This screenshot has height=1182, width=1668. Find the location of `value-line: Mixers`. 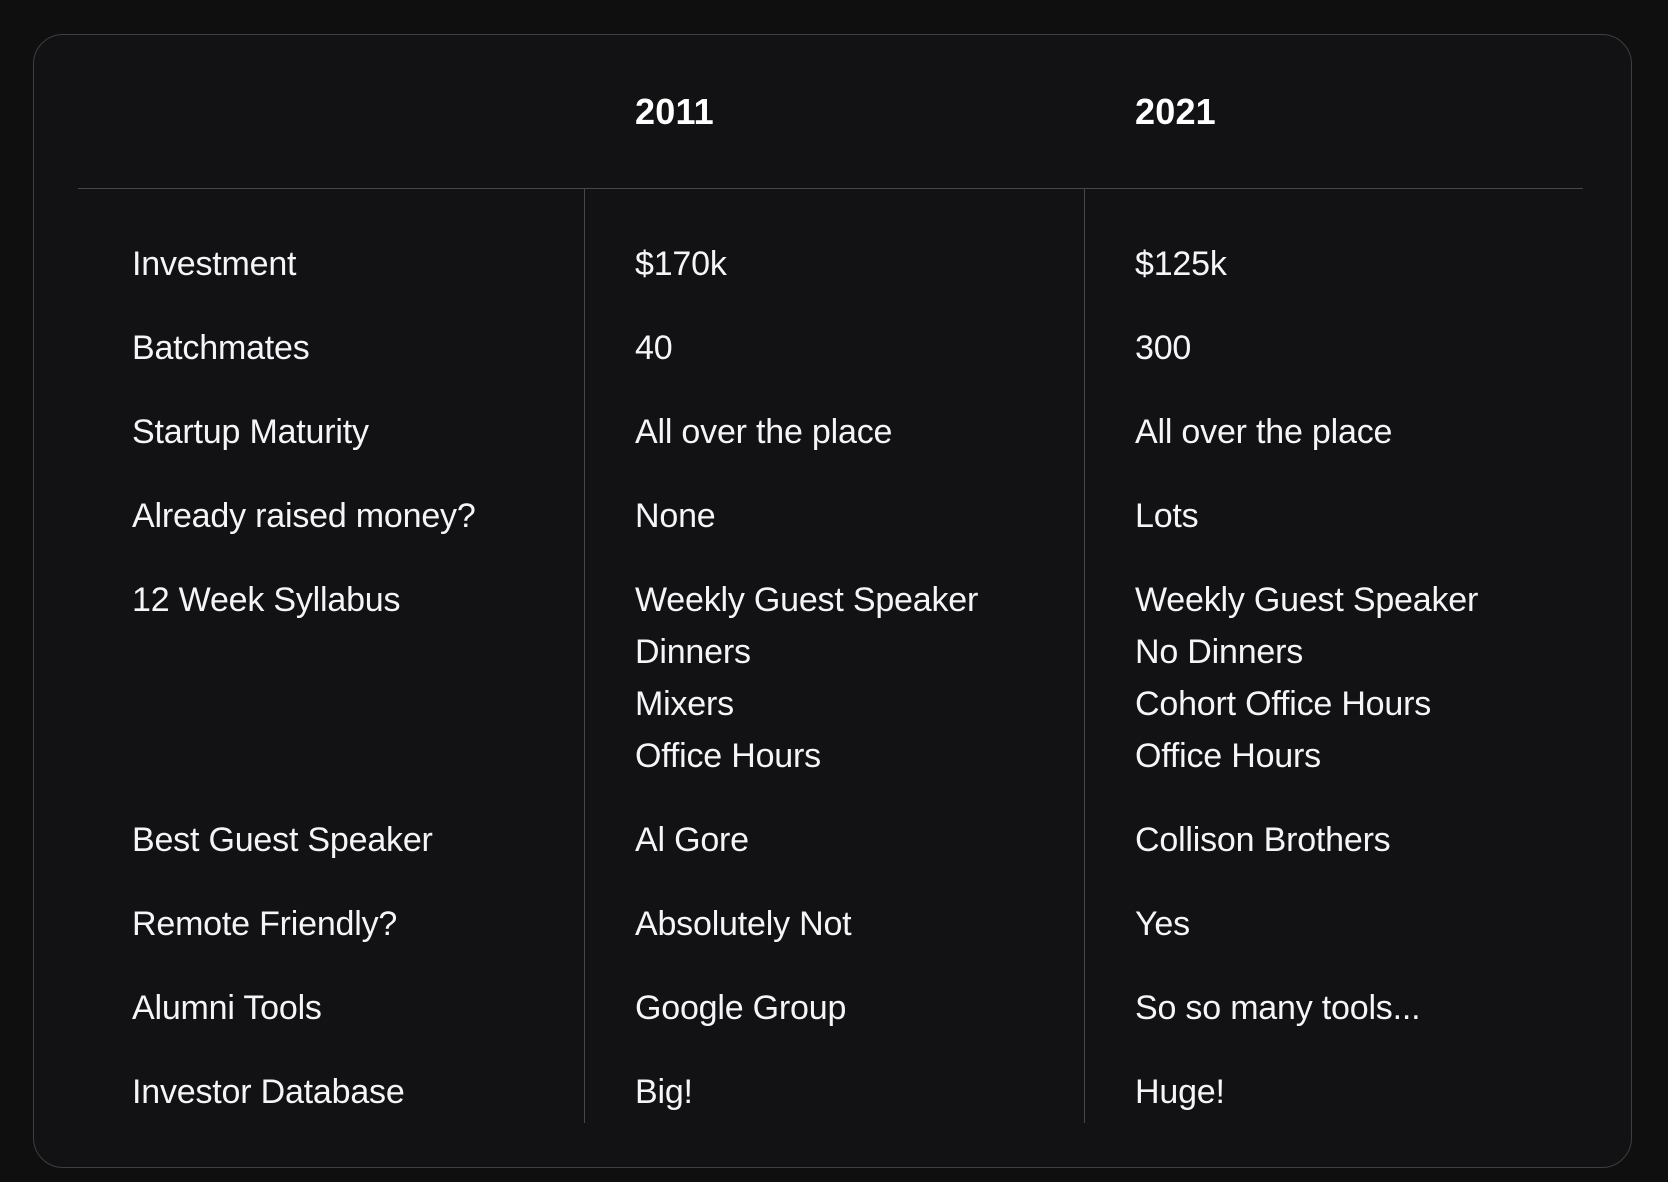

value-line: Mixers is located at coordinates (684, 704).